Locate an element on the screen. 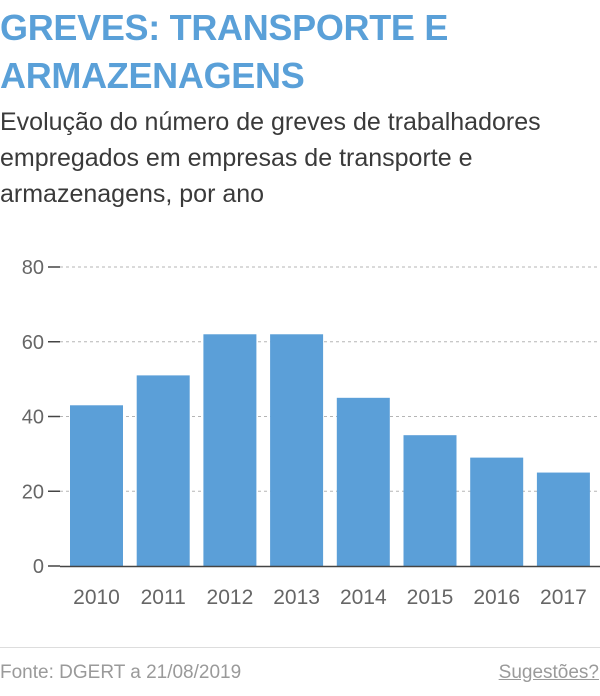 Image resolution: width=600 pixels, height=696 pixels. x-tick-label: 2014 is located at coordinates (363, 597).